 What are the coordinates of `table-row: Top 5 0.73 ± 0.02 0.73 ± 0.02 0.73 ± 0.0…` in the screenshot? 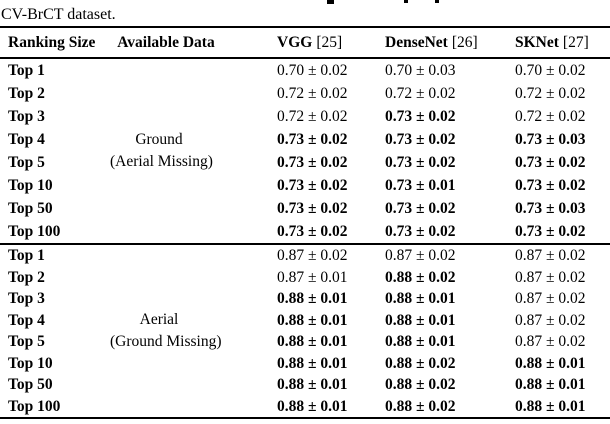 It's located at (305, 162).